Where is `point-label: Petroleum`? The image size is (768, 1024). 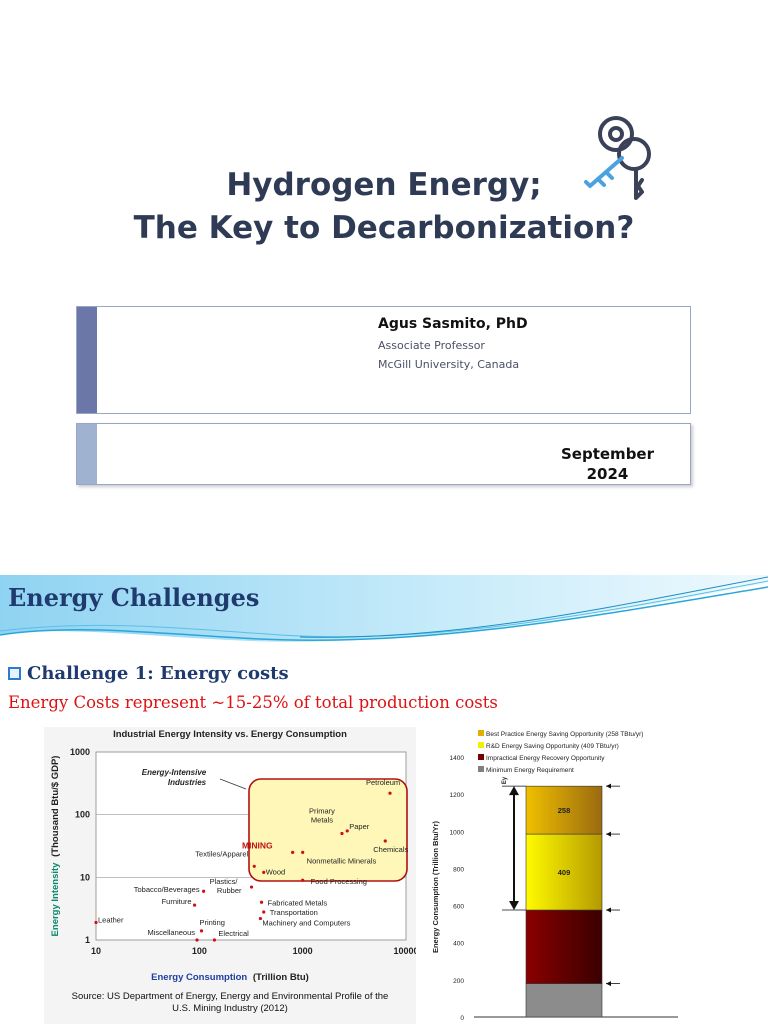 point-label: Petroleum is located at coordinates (383, 782).